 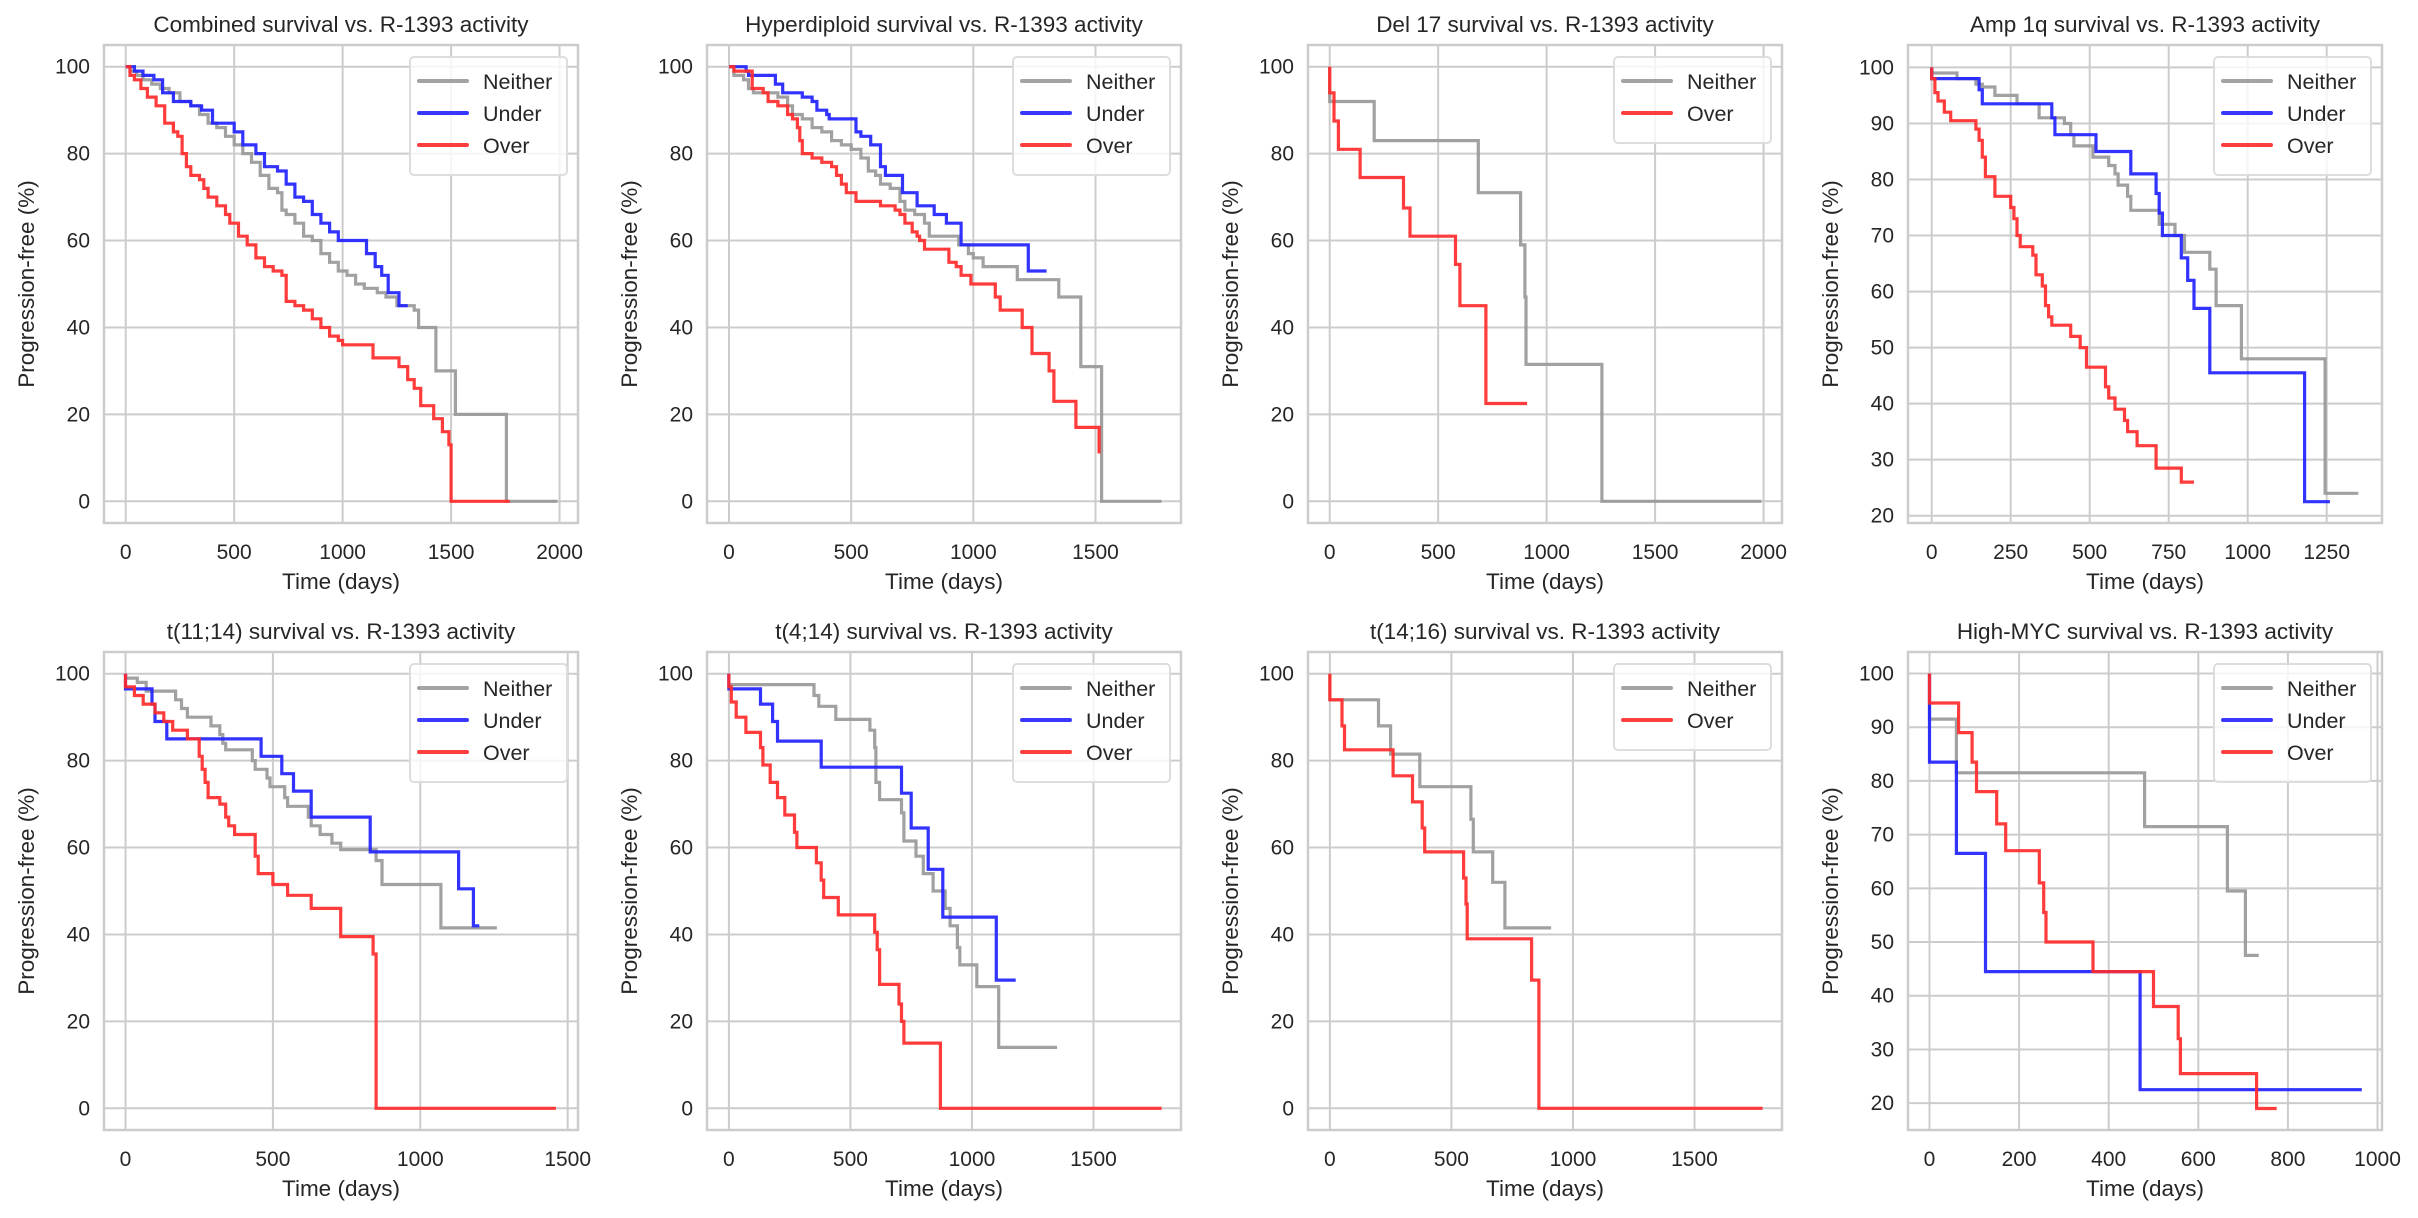 What do you see at coordinates (2108, 1159) in the screenshot?
I see `x-tick-label: 400` at bounding box center [2108, 1159].